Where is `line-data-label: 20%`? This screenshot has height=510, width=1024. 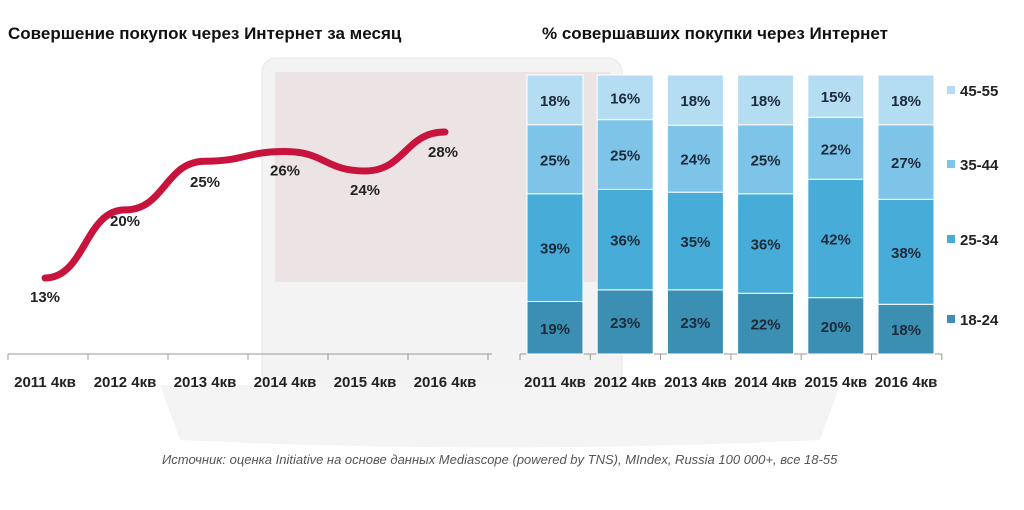 line-data-label: 20% is located at coordinates (125, 221).